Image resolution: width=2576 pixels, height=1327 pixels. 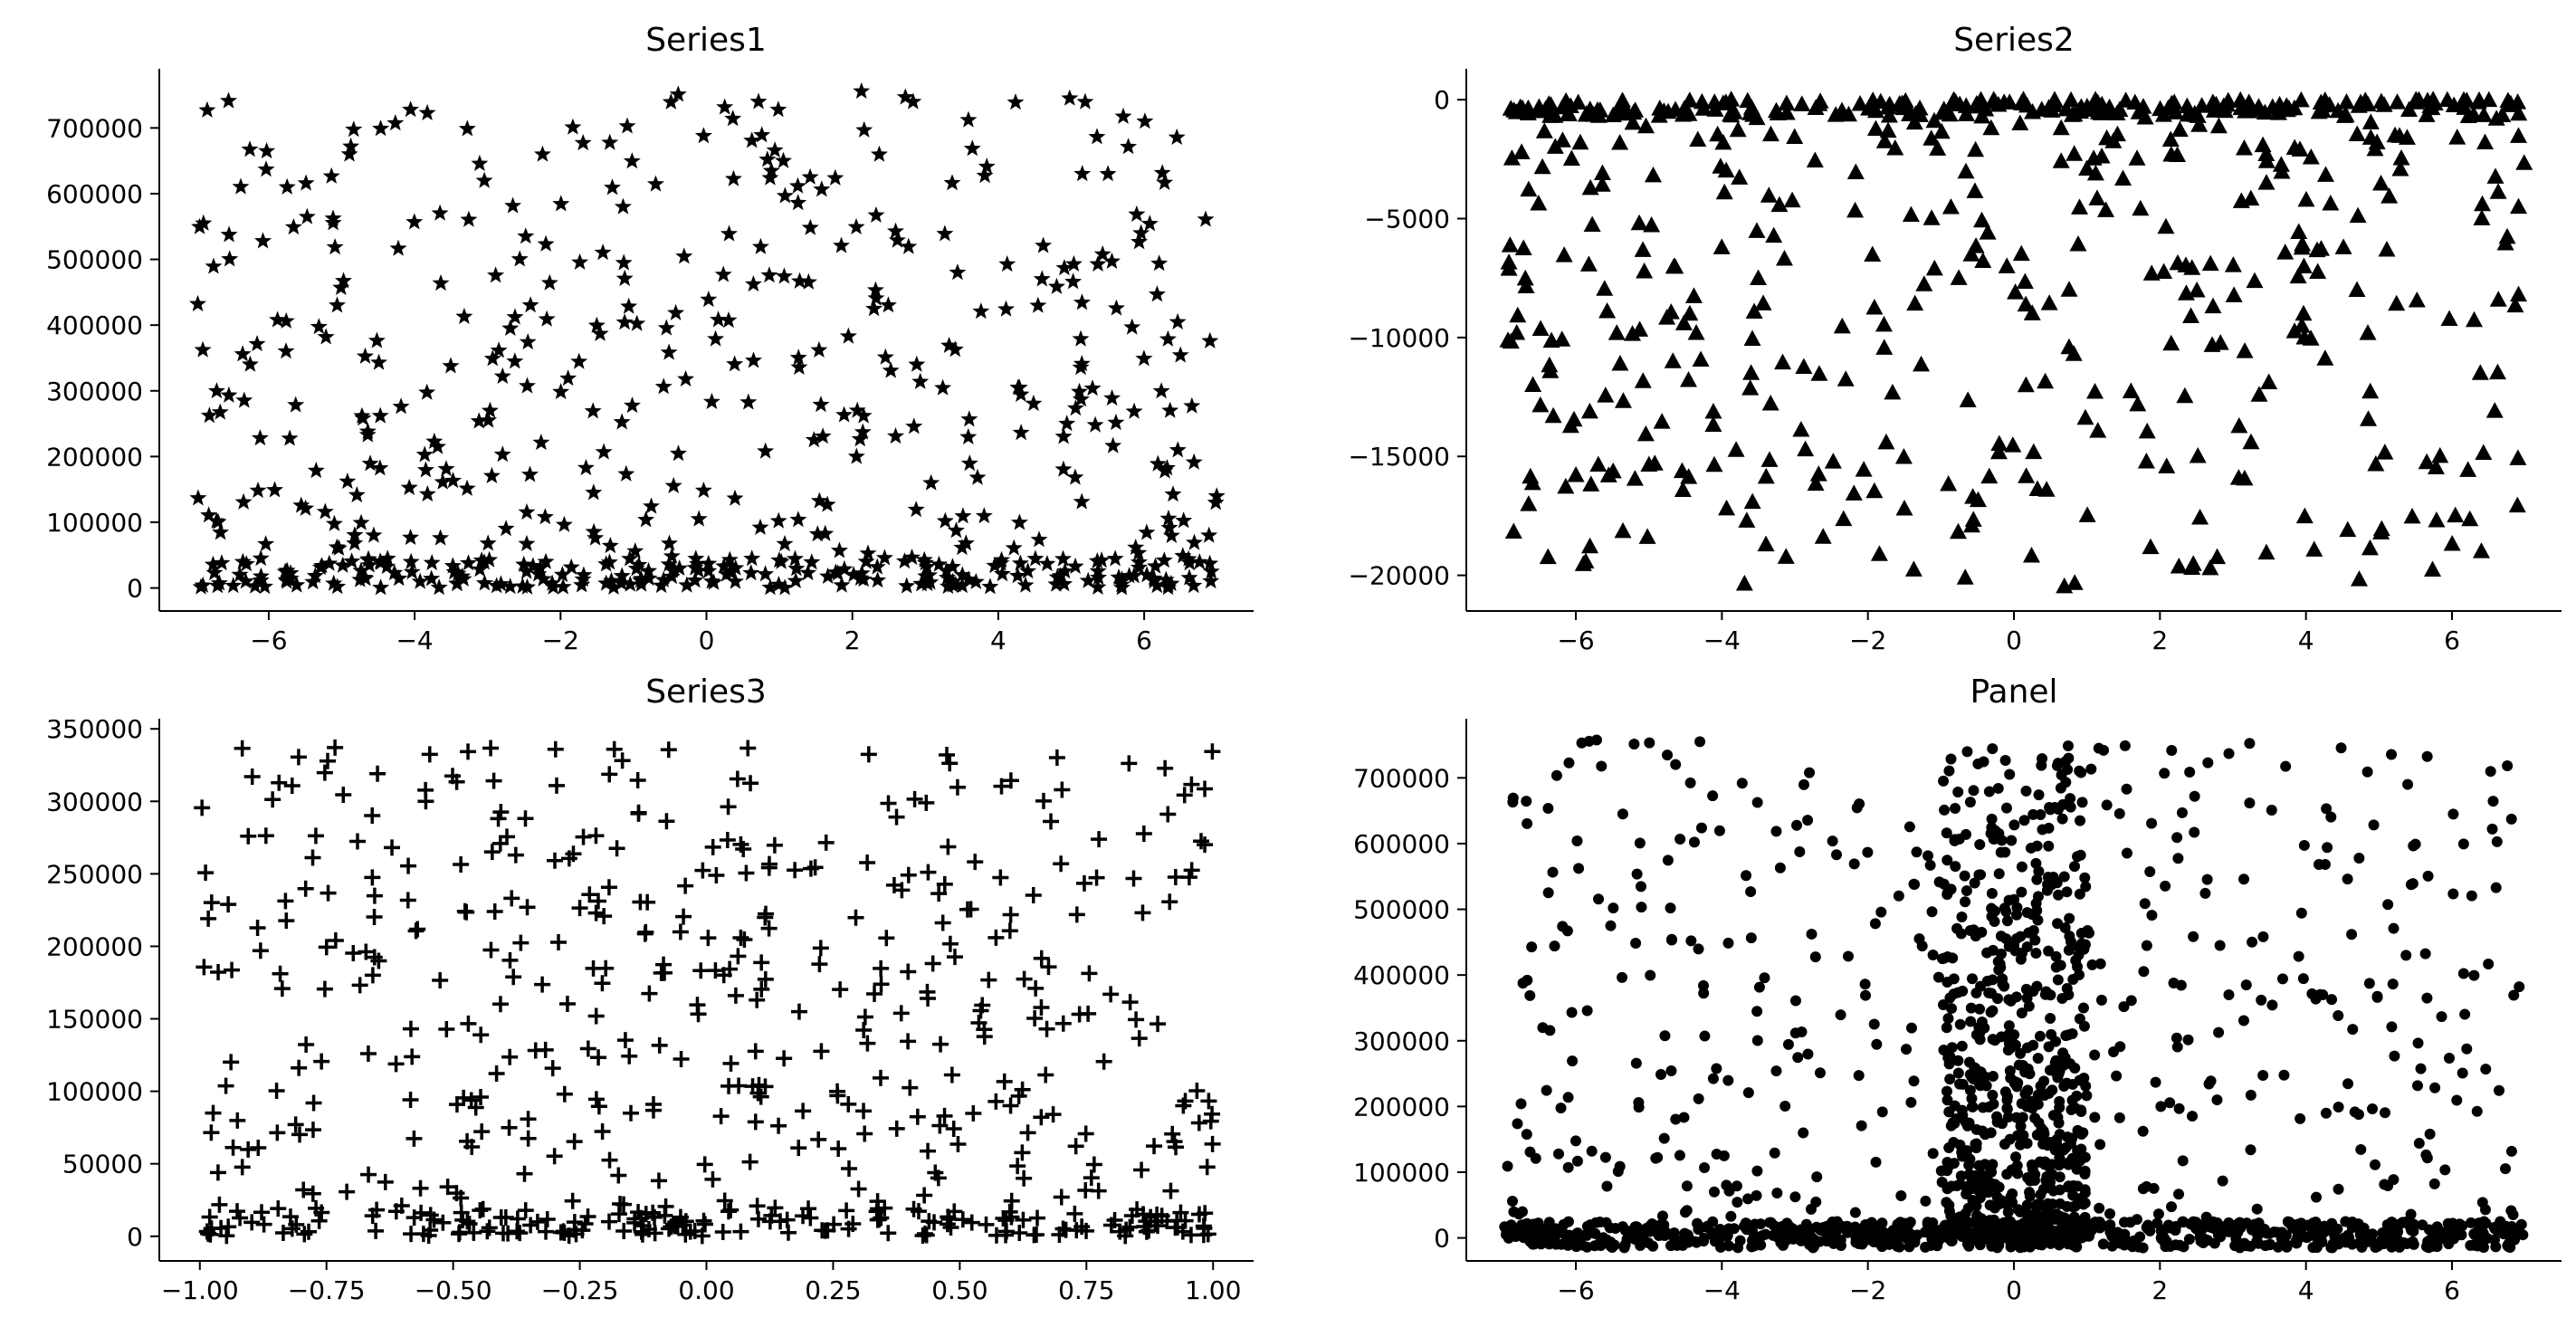 I want to click on x-tick-label: 0.00, so click(x=706, y=1290).